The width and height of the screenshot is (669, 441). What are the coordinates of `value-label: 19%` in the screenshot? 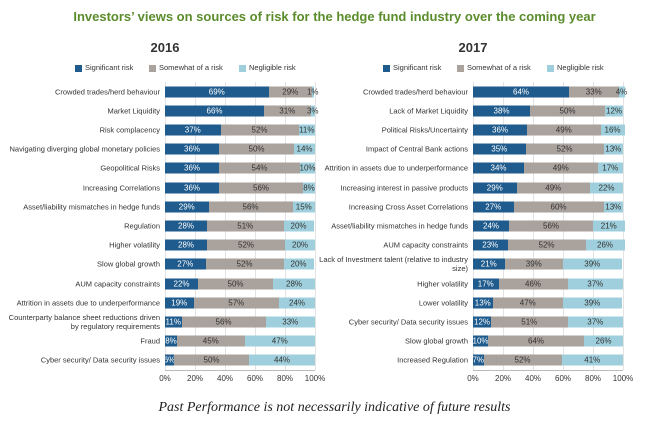 It's located at (179, 303).